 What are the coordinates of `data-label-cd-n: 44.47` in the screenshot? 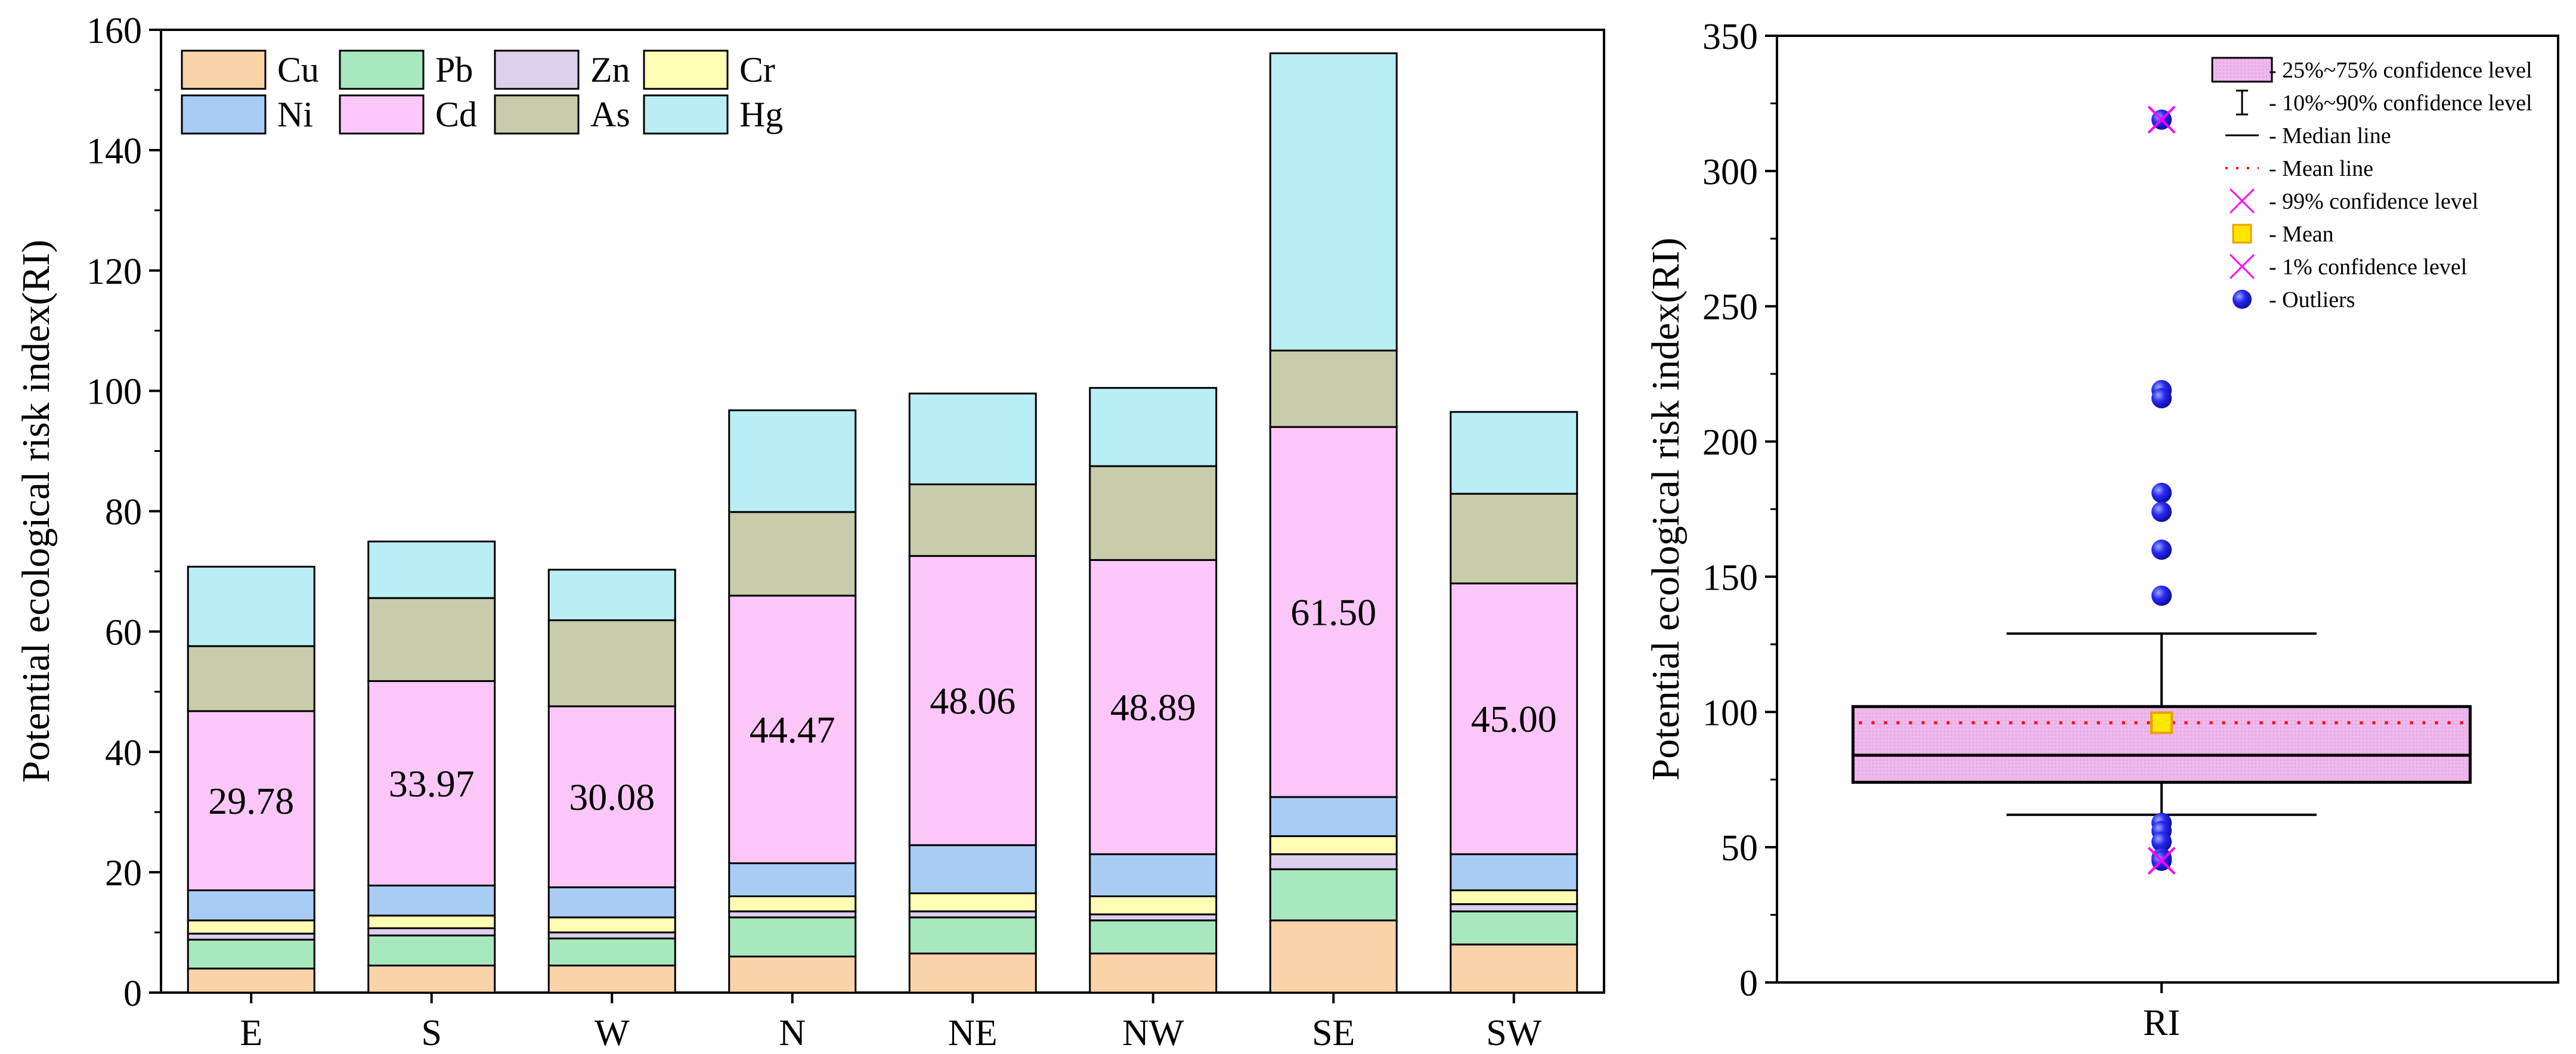 It's located at (792, 730).